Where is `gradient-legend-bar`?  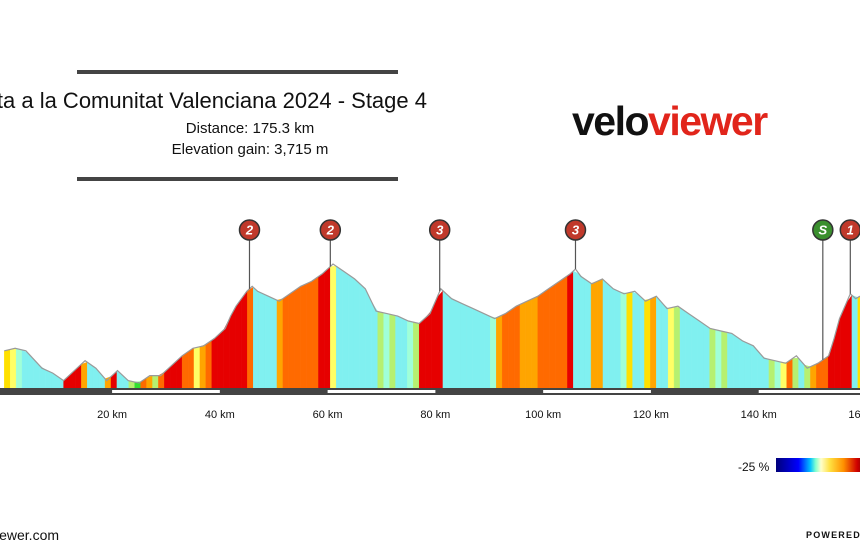
gradient-legend-bar is located at coordinates (818, 465).